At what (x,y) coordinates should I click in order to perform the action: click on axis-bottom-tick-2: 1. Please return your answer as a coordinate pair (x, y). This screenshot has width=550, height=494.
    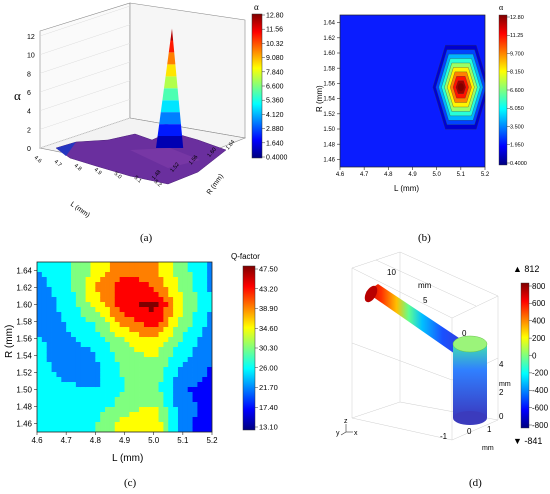
    Looking at the image, I should click on (489, 429).